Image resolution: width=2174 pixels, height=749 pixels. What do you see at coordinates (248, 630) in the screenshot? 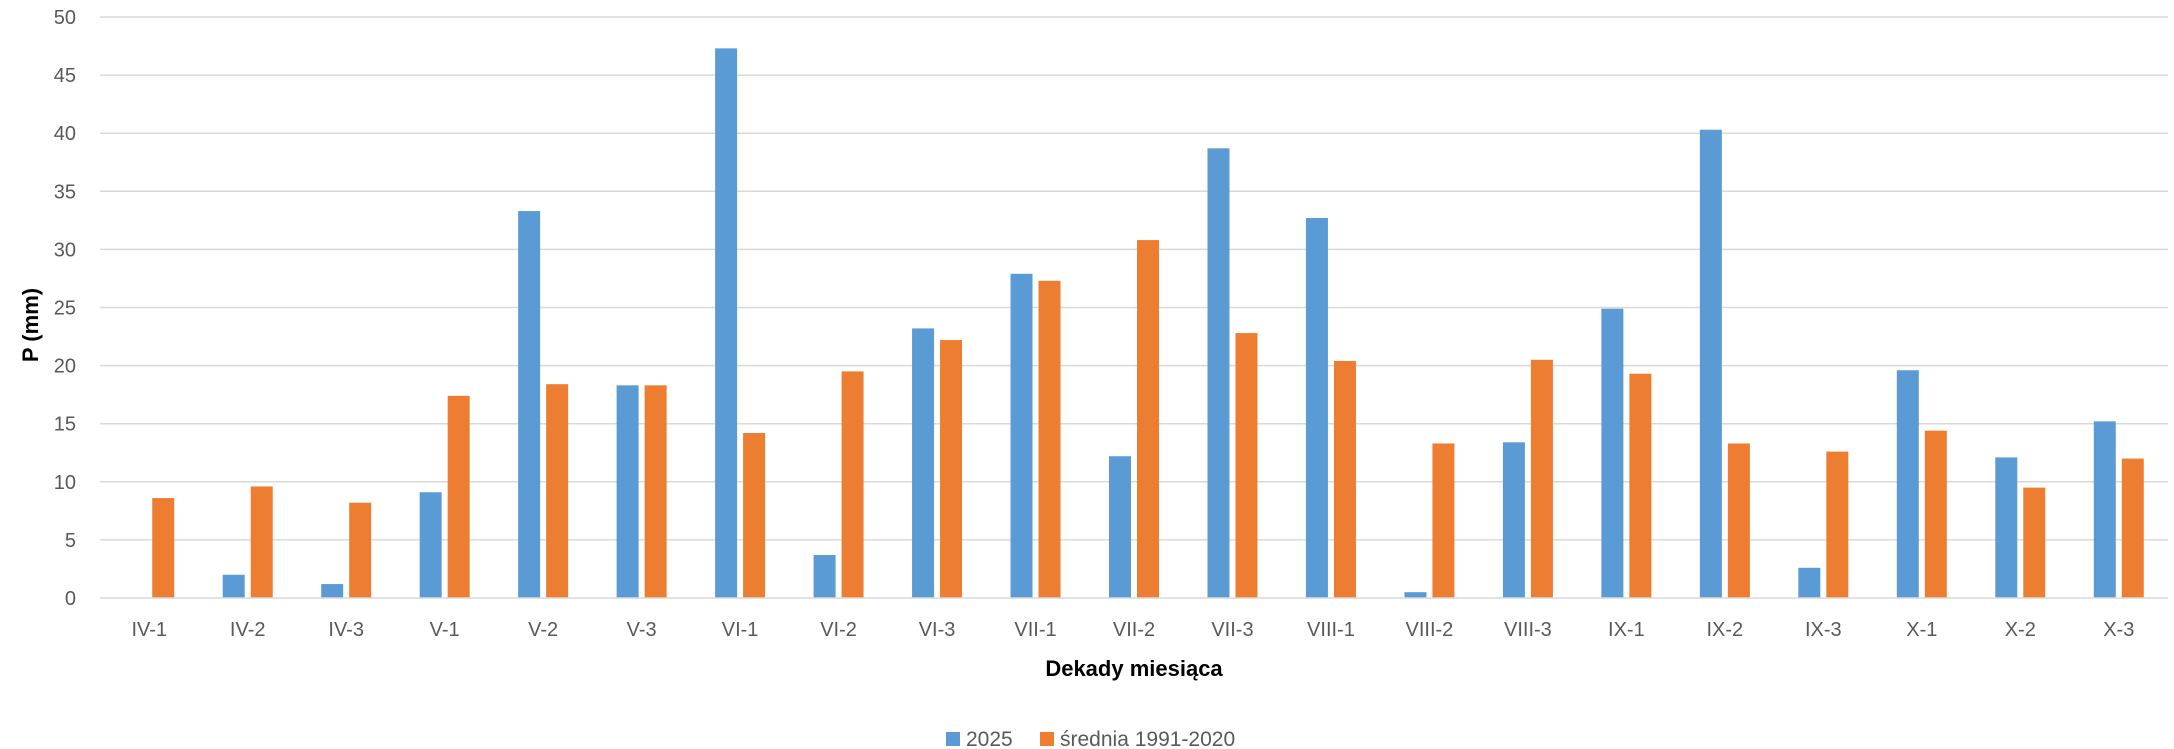
I see `x-tick-label: IV-2` at bounding box center [248, 630].